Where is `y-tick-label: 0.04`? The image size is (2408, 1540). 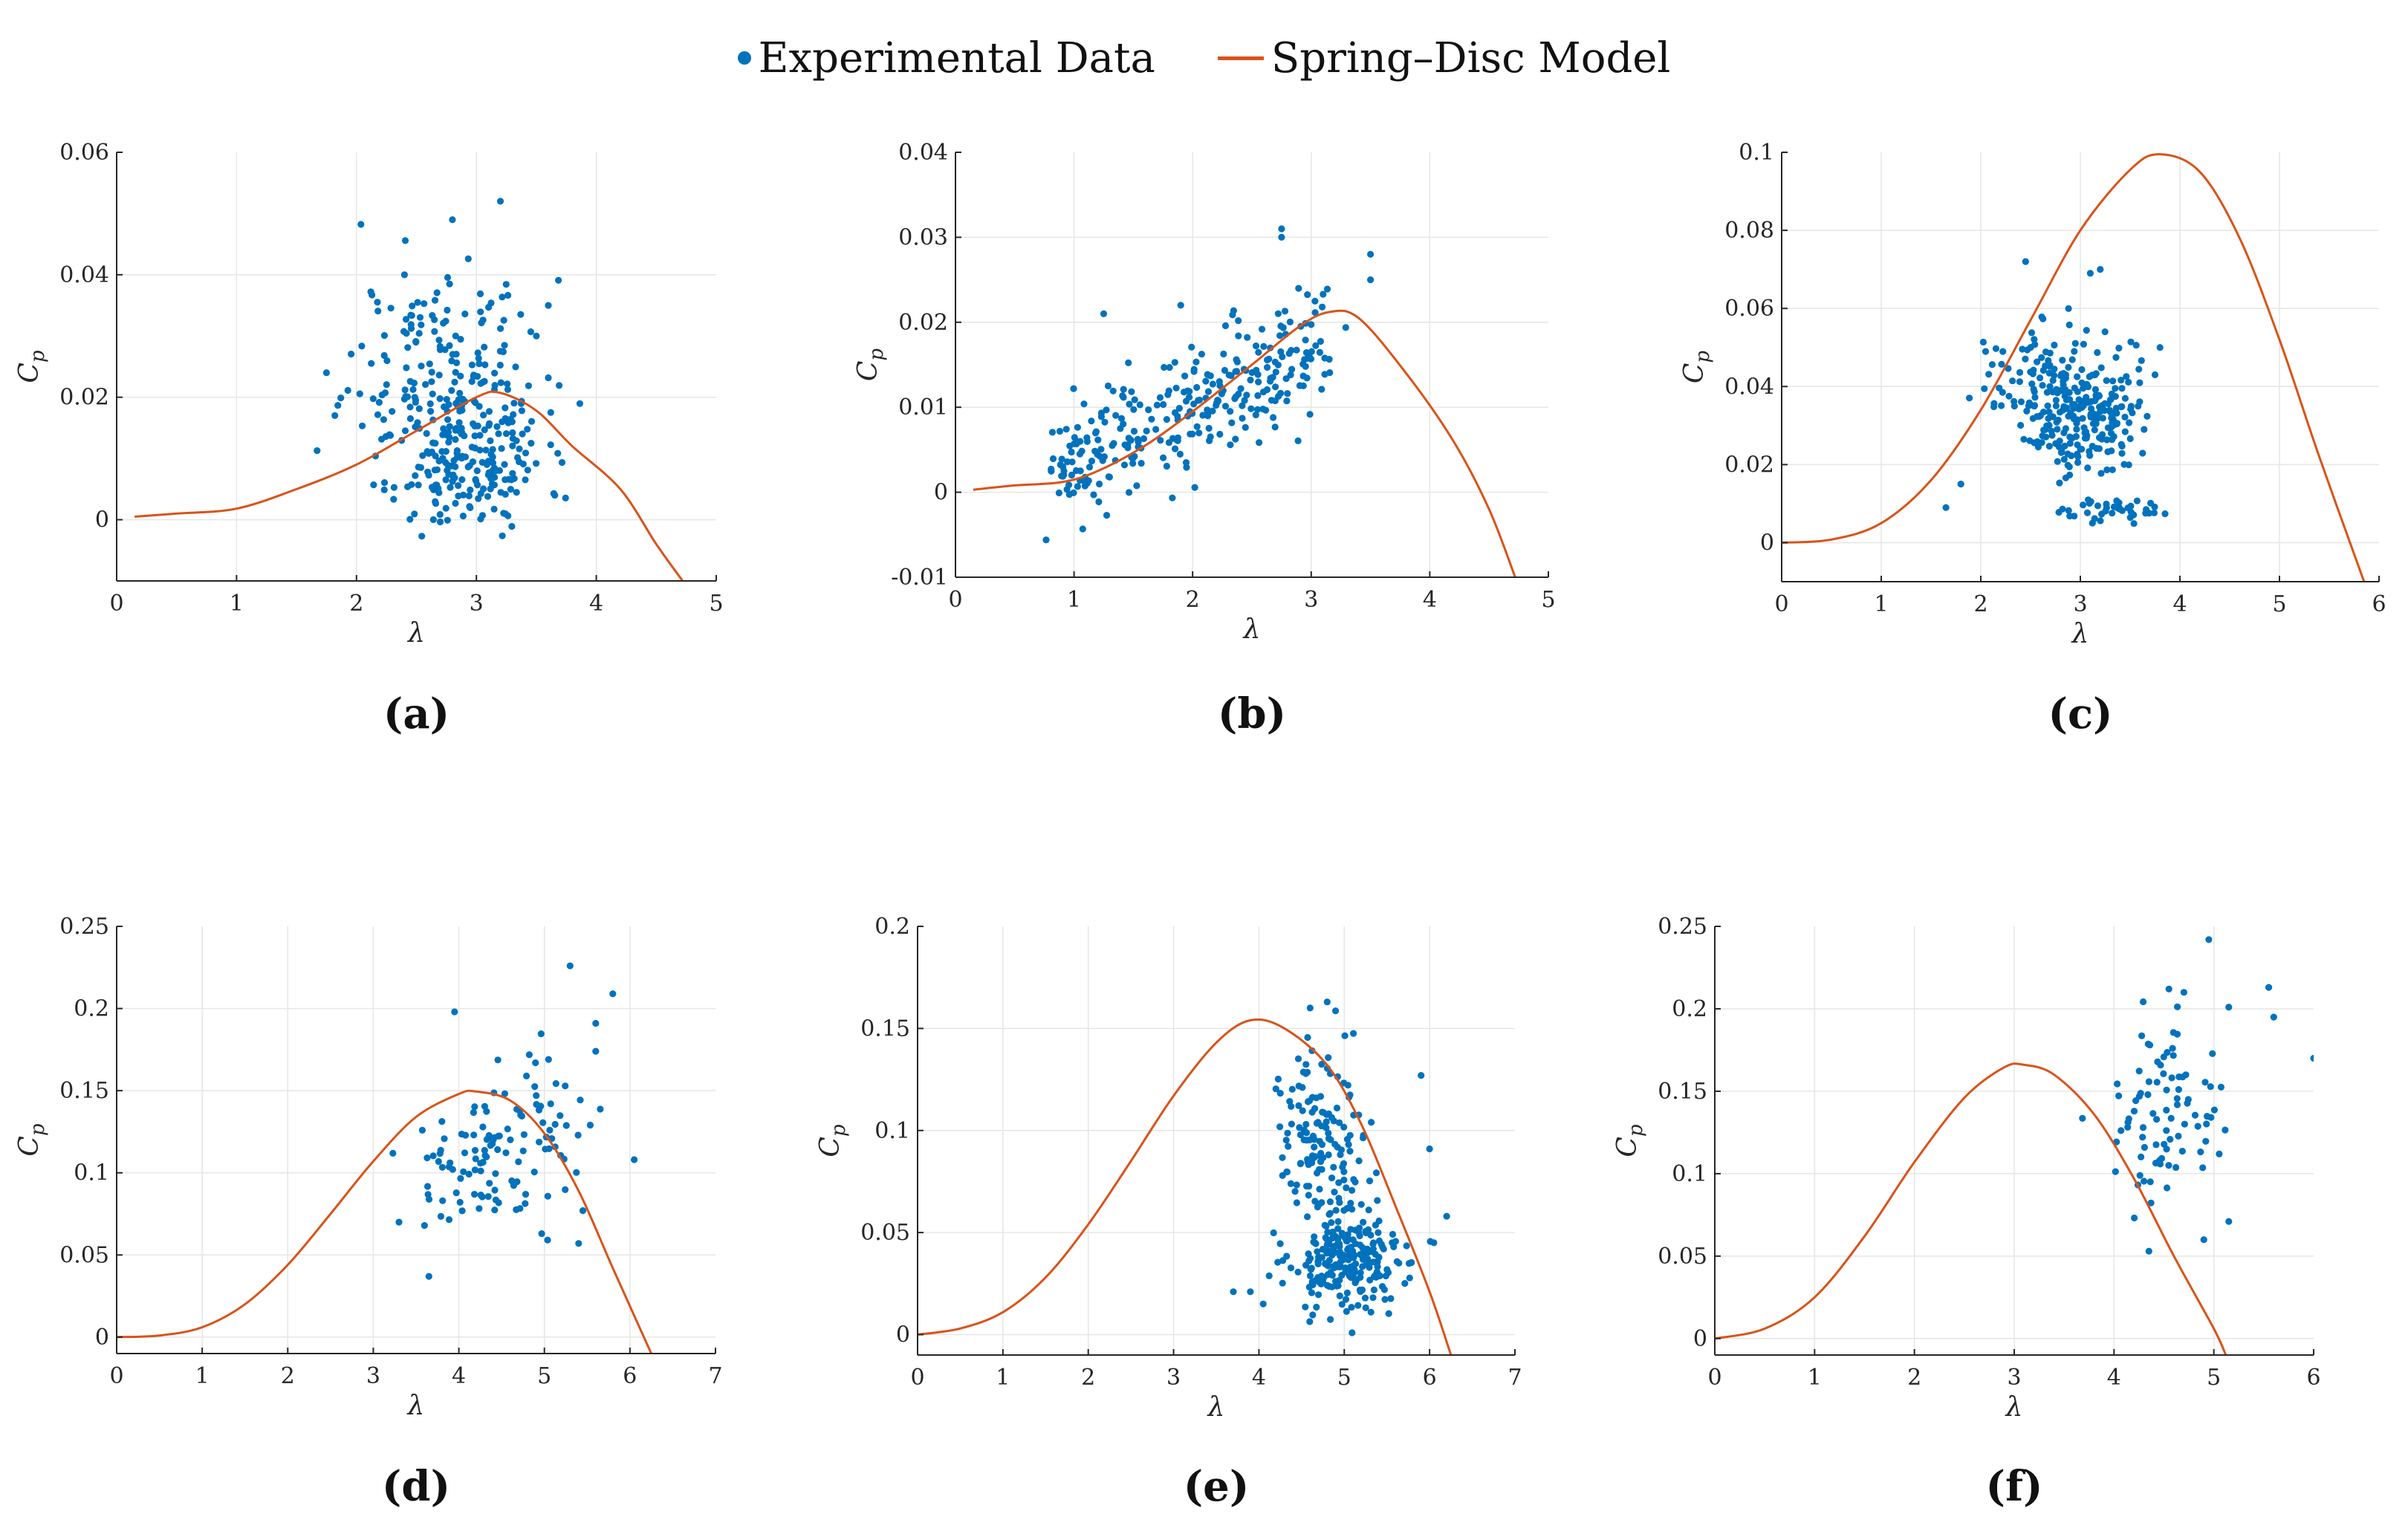
y-tick-label: 0.04 is located at coordinates (1749, 387).